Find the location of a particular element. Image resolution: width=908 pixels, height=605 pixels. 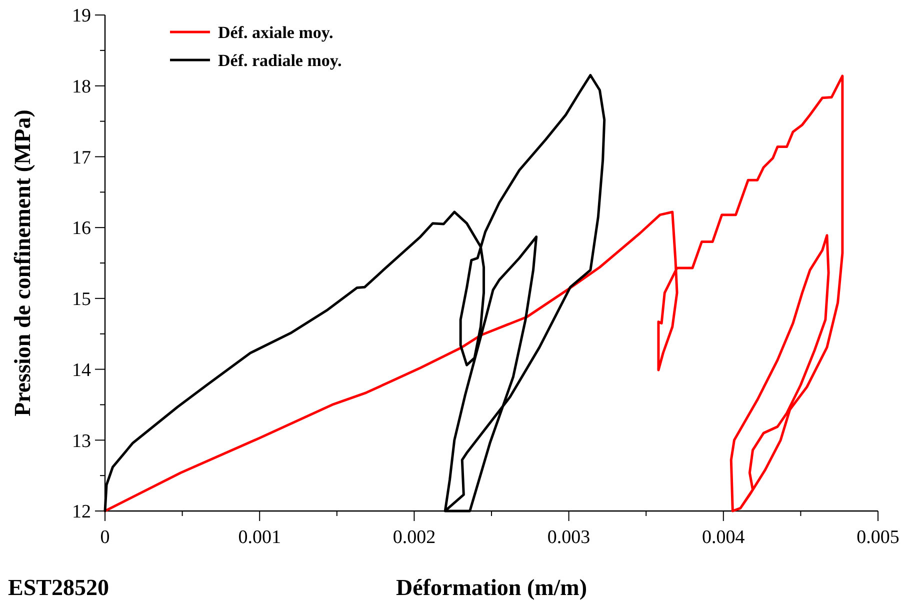

x-tick-label: 0 is located at coordinates (105, 537).